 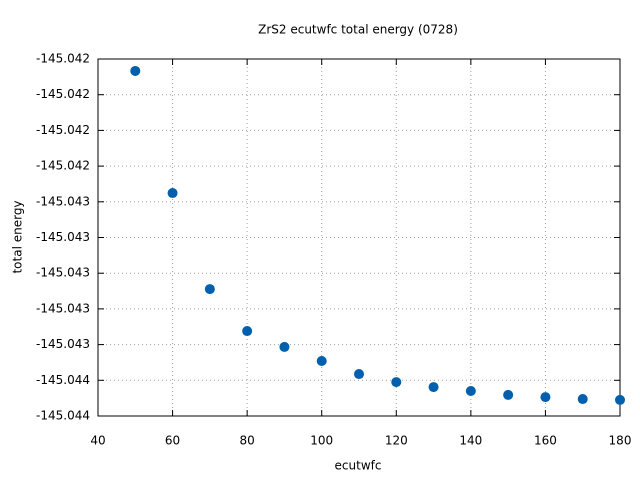 What do you see at coordinates (18, 236) in the screenshot?
I see `y-axis-label: total energy` at bounding box center [18, 236].